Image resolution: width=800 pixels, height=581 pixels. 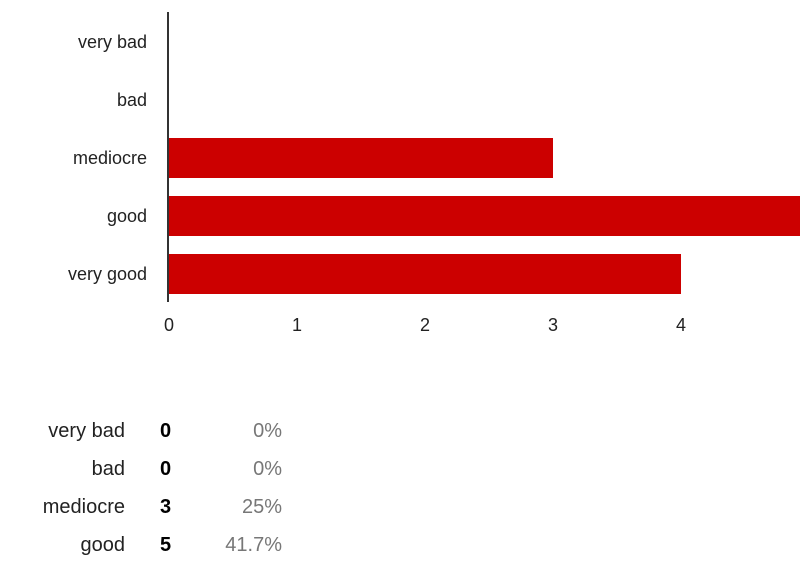 I want to click on summary-percent: 41.7%, so click(x=253, y=545).